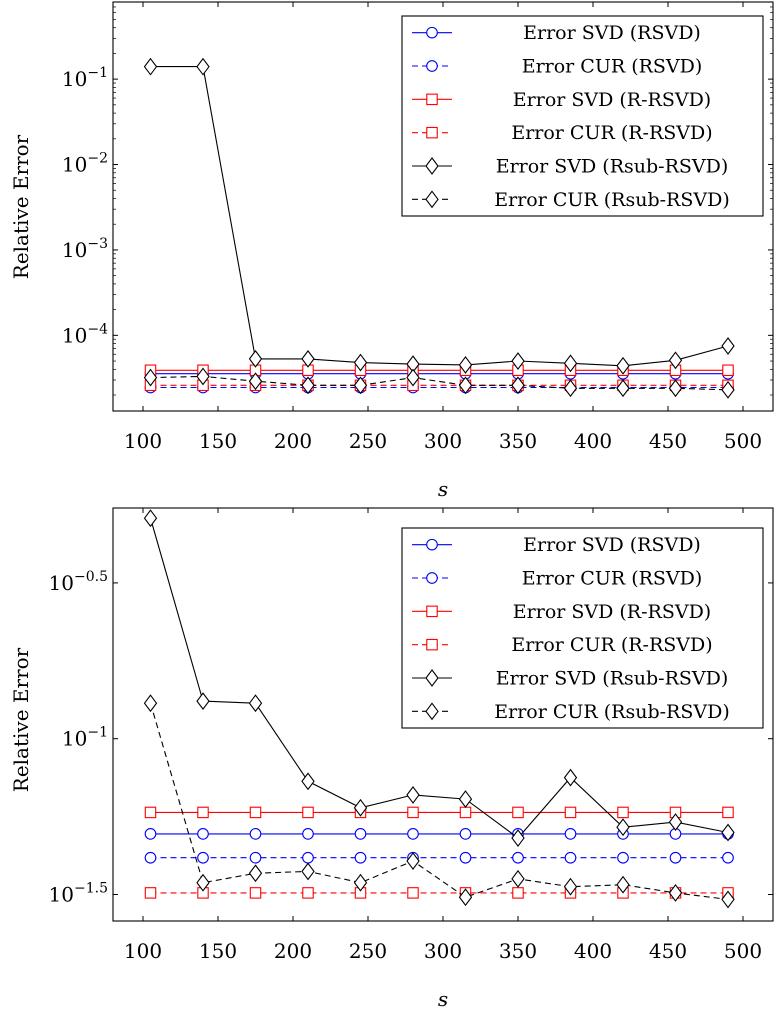 This screenshot has height=1019, width=775. Describe the element at coordinates (85, 164) in the screenshot. I see `y-tick-label: 10⁻²` at that location.